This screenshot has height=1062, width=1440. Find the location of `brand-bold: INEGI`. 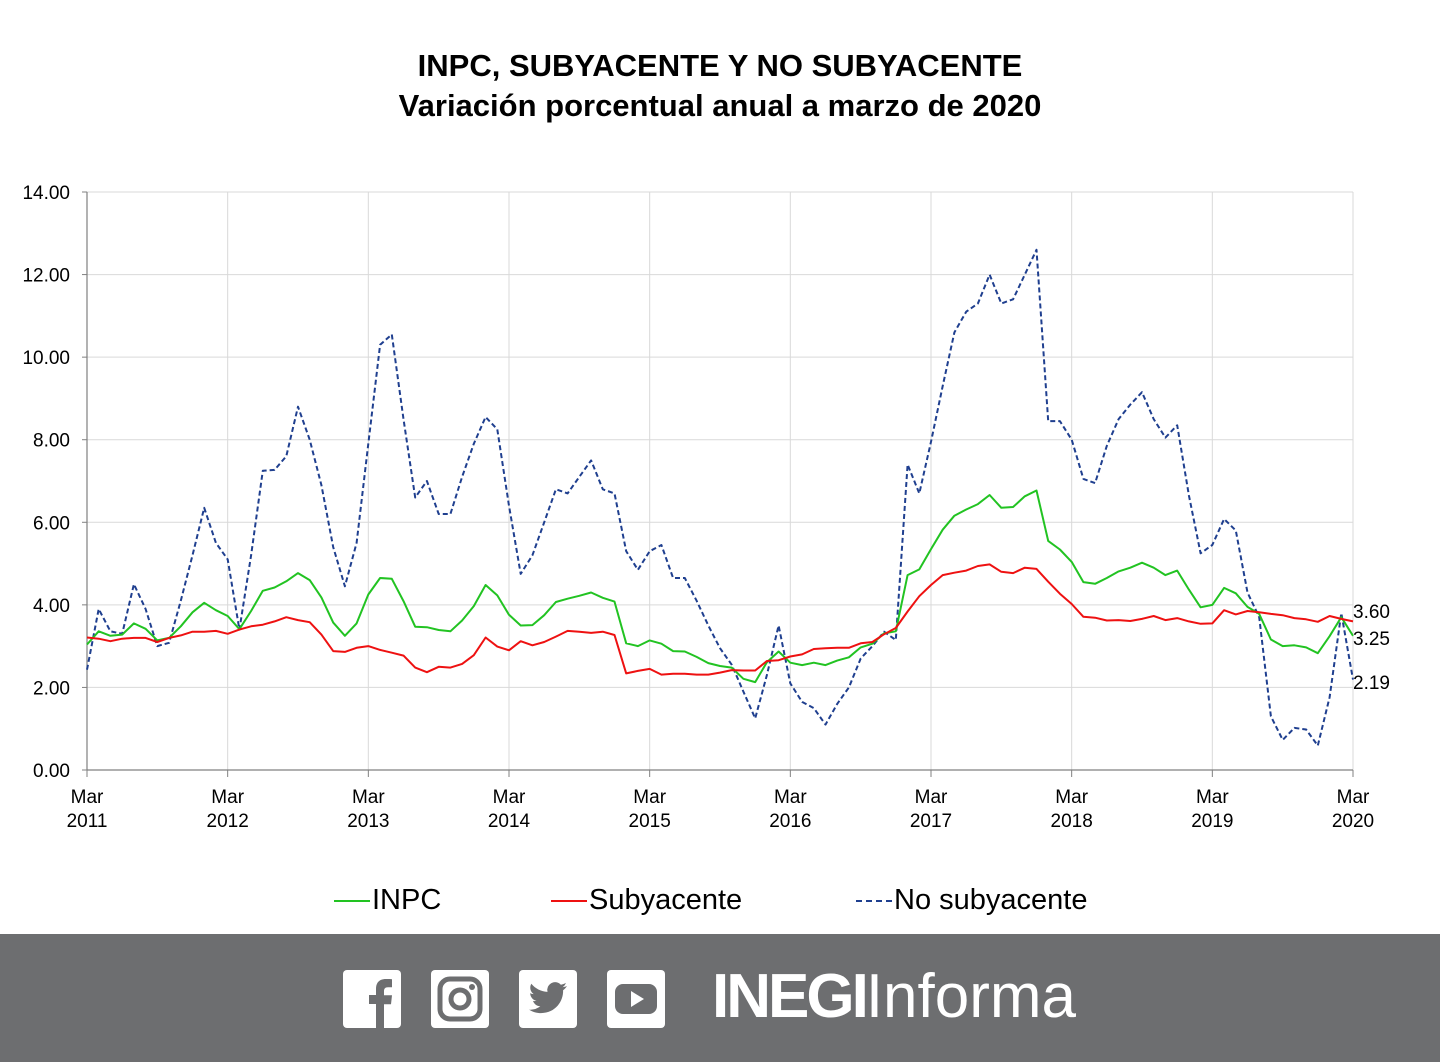

brand-bold: INEGI is located at coordinates (790, 996).